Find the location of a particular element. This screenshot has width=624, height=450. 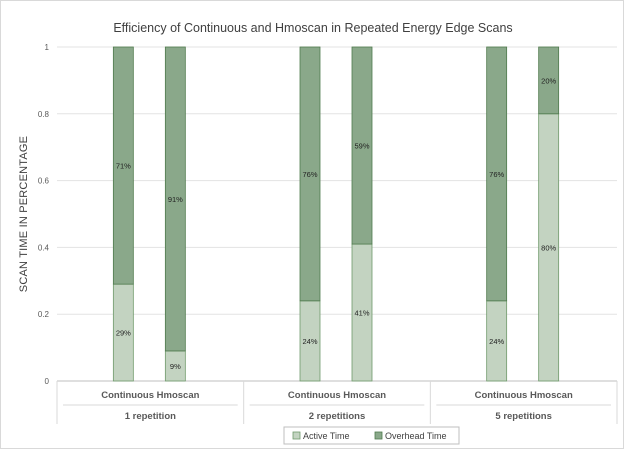

data-label-overhead: 71% is located at coordinates (123, 166).